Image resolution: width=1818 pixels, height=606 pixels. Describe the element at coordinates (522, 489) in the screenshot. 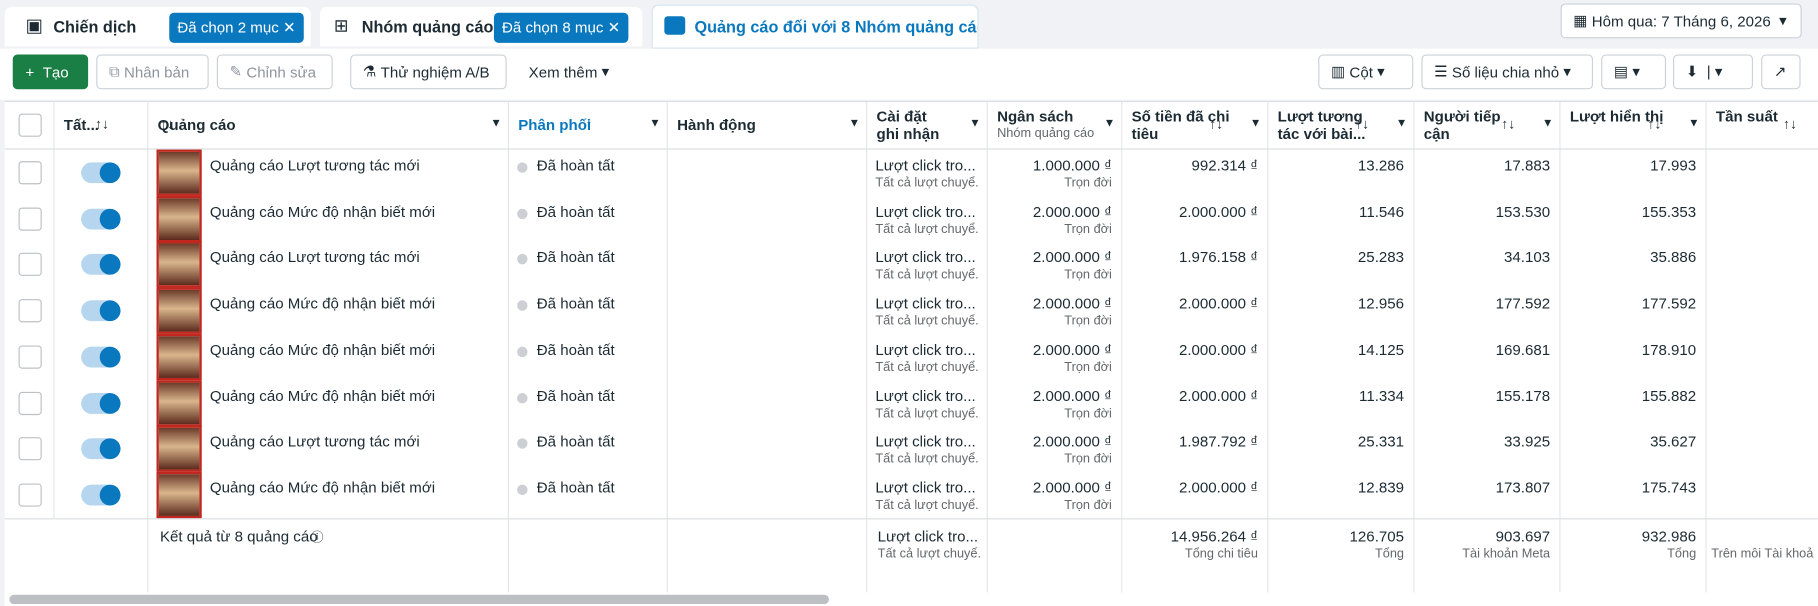

I see `status-dot` at that location.